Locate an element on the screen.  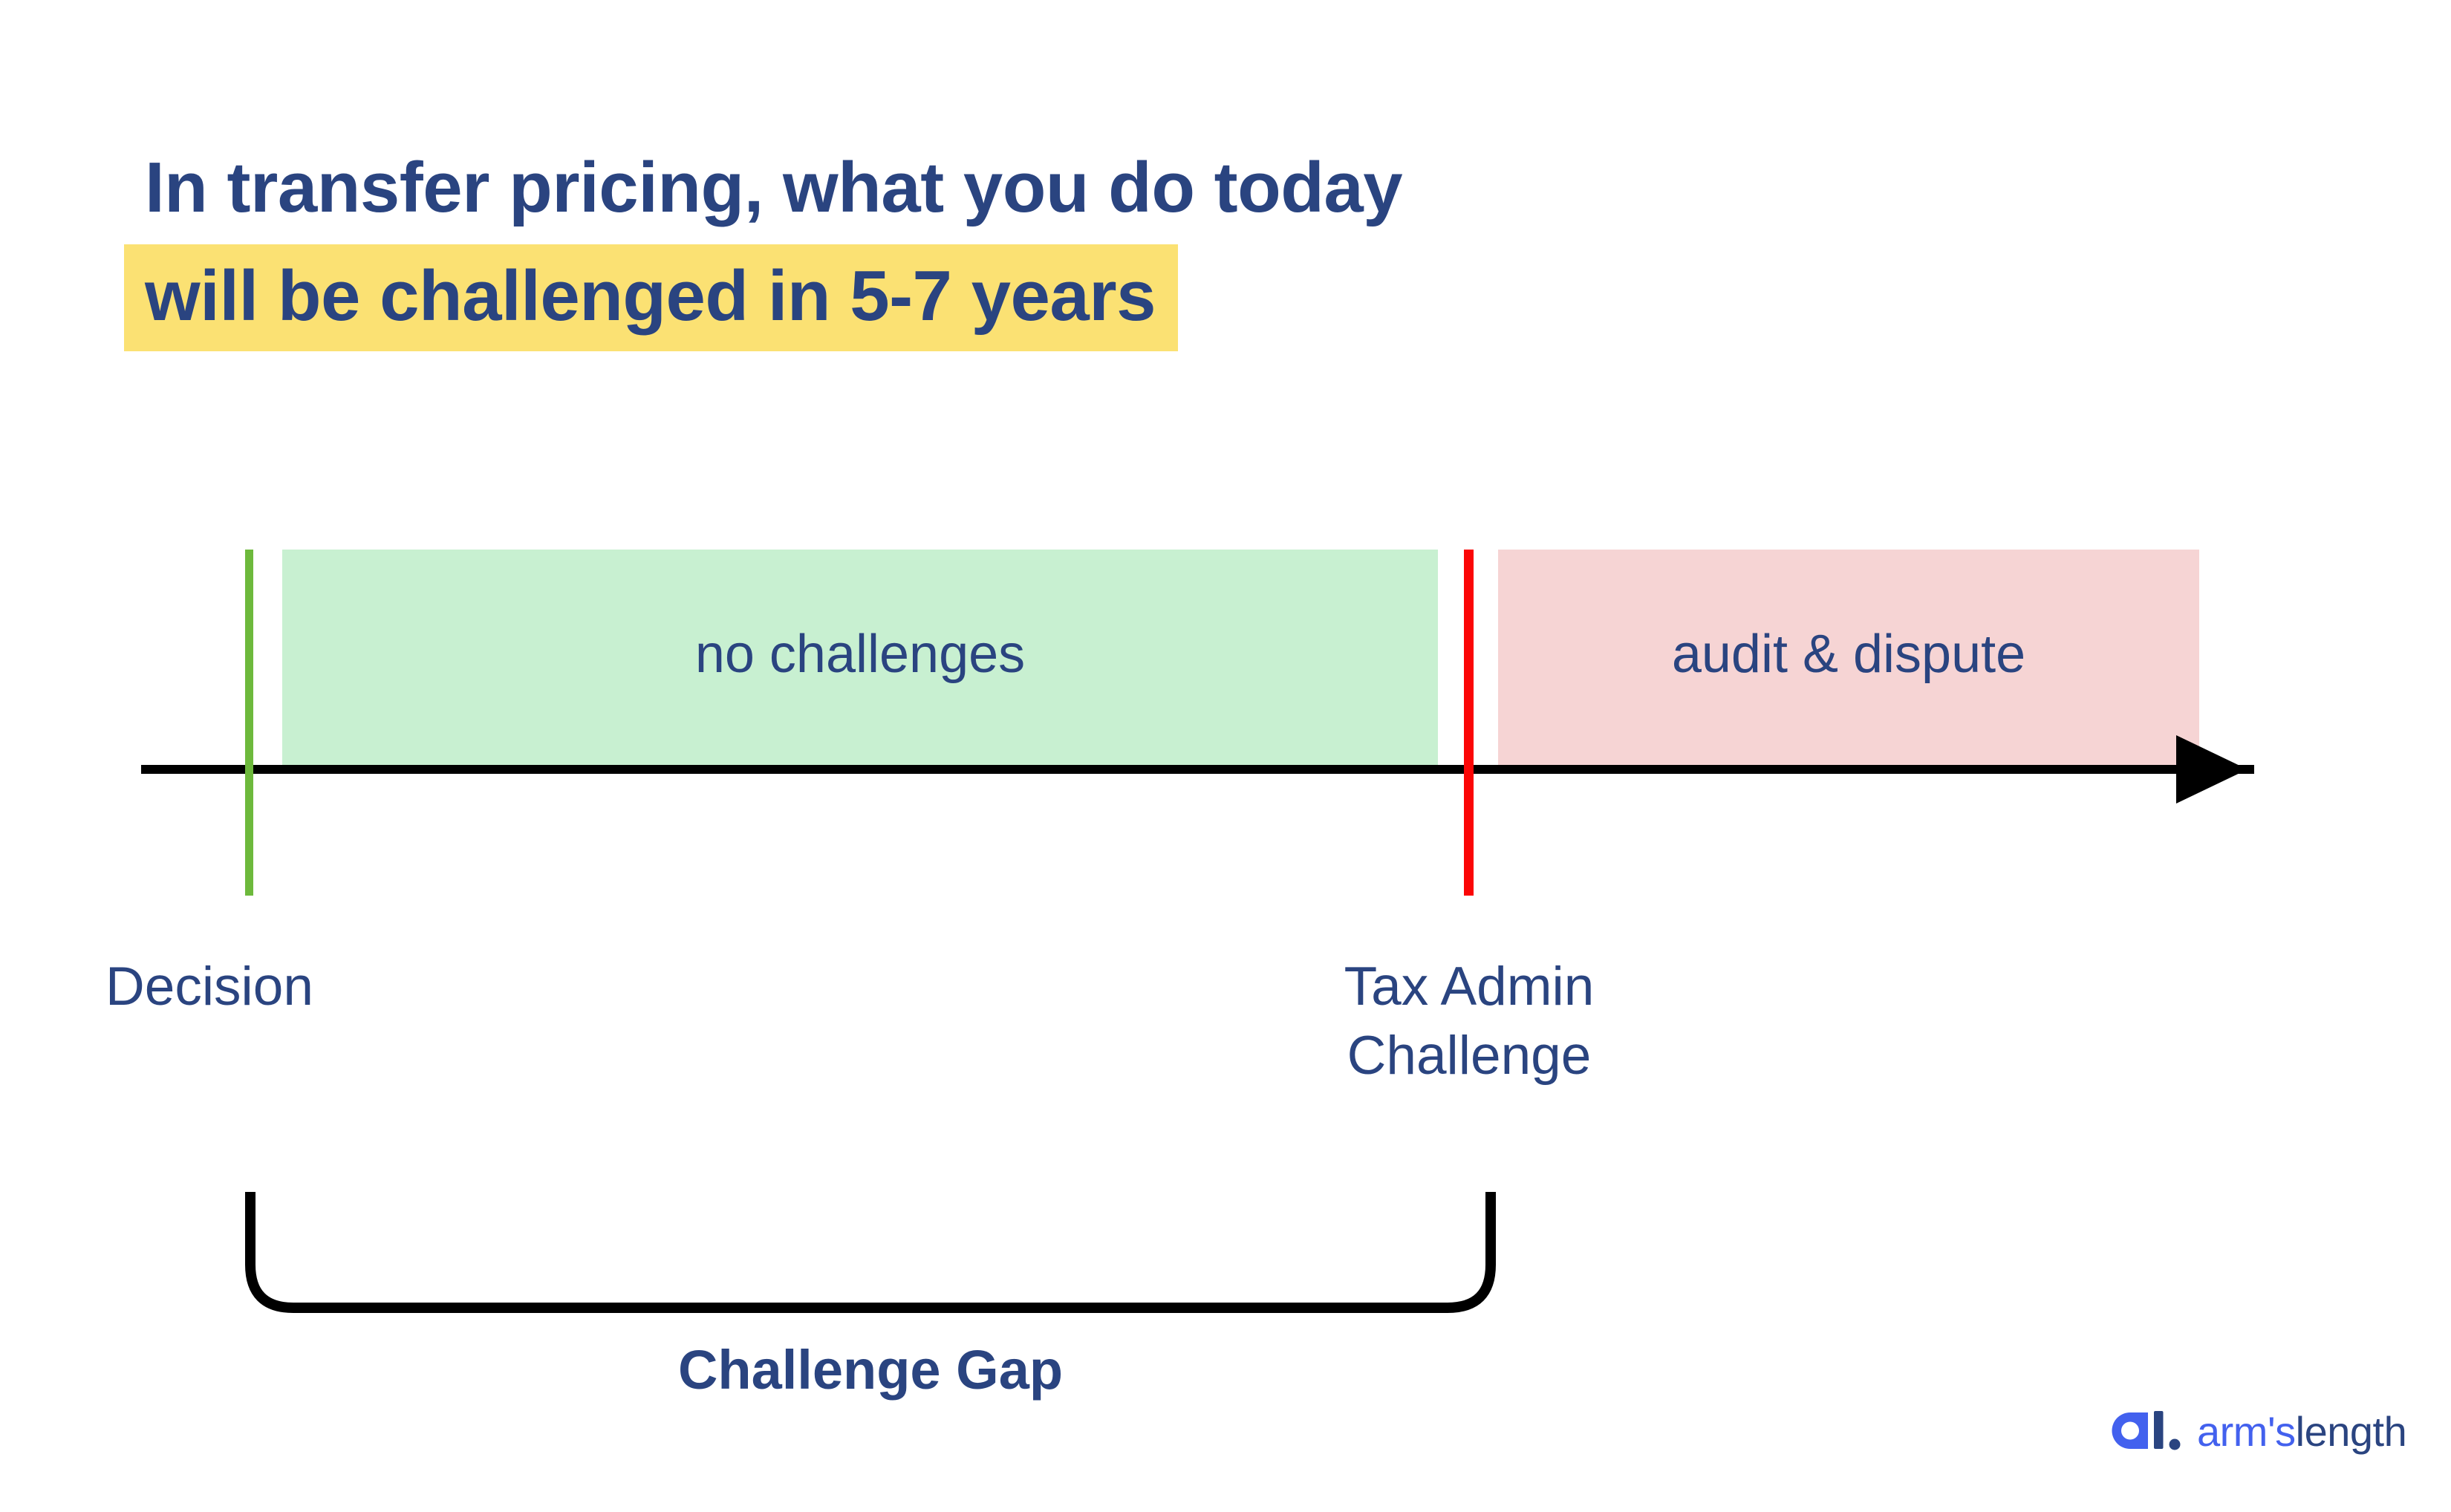
brace-shape-icon is located at coordinates (870, 1252).